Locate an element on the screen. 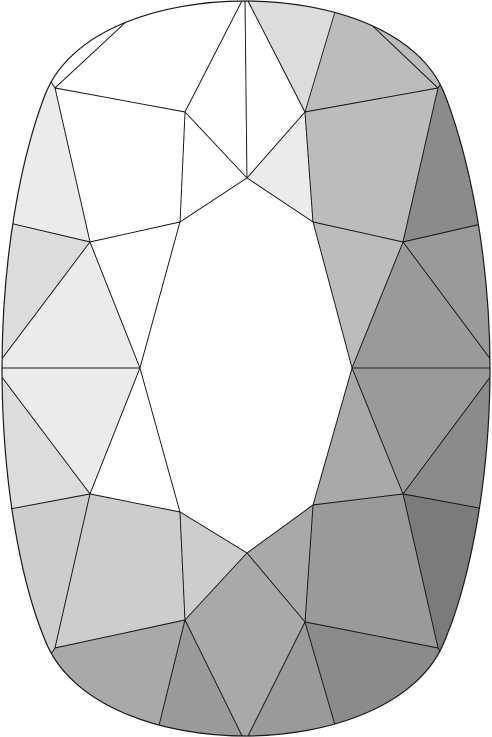 Image resolution: width=492 pixels, height=737 pixels. facet-crown-top-right-a is located at coordinates (292, 57).